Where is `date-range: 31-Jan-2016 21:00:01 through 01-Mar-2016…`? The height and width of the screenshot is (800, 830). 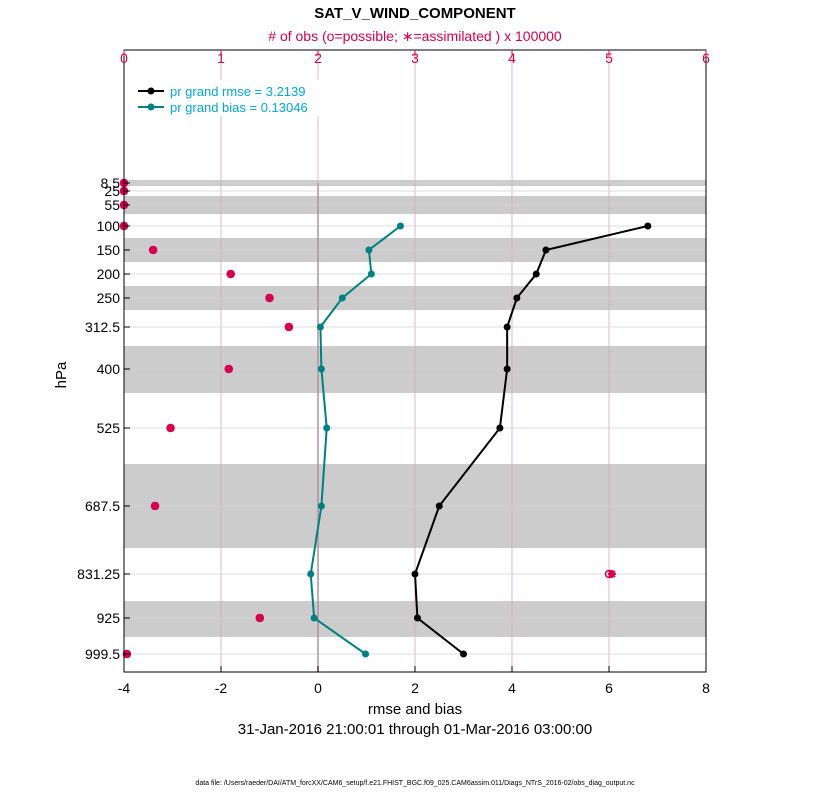 date-range: 31-Jan-2016 21:00:01 through 01-Mar-2016… is located at coordinates (415, 729).